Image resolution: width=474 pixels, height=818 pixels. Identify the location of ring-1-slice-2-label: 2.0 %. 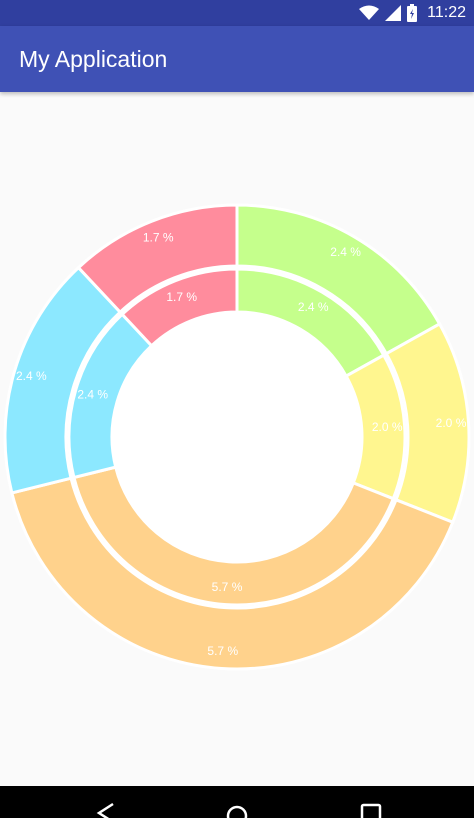
(451, 423).